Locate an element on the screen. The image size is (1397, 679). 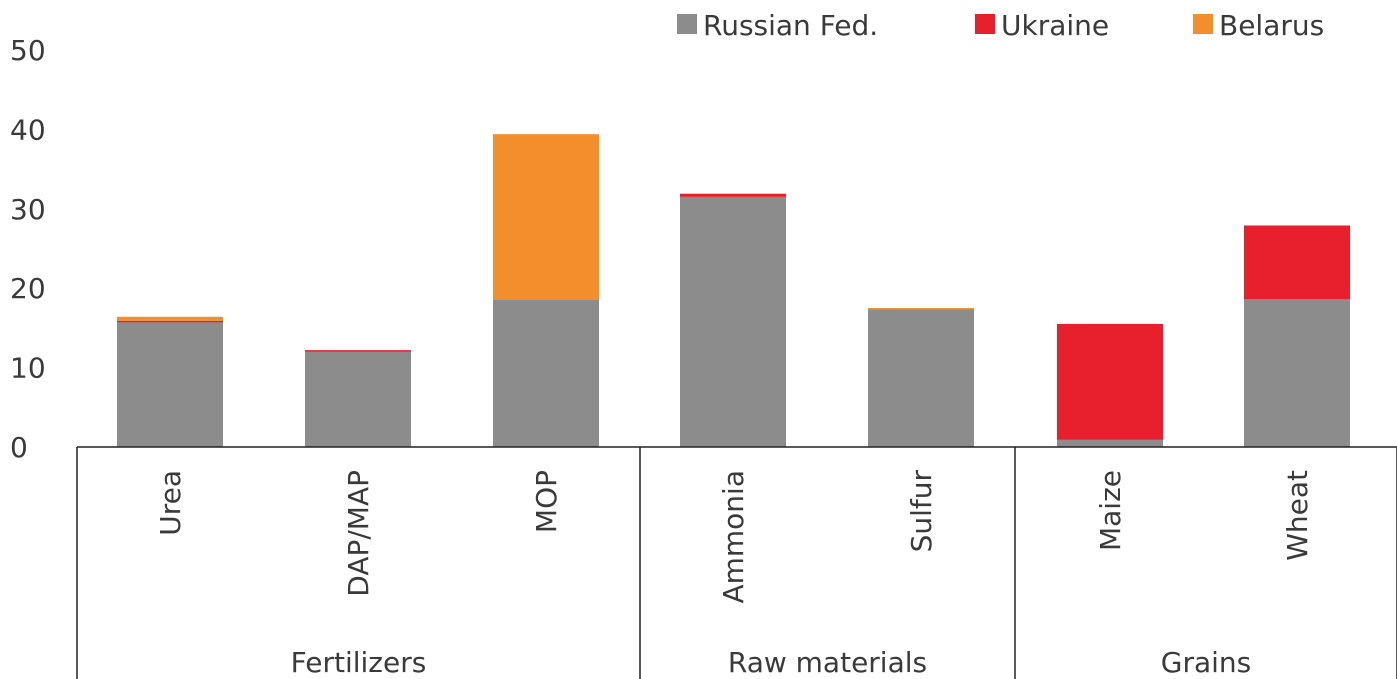
legend: Russian Fed. Ukraine Belarus is located at coordinates (1000, 25).